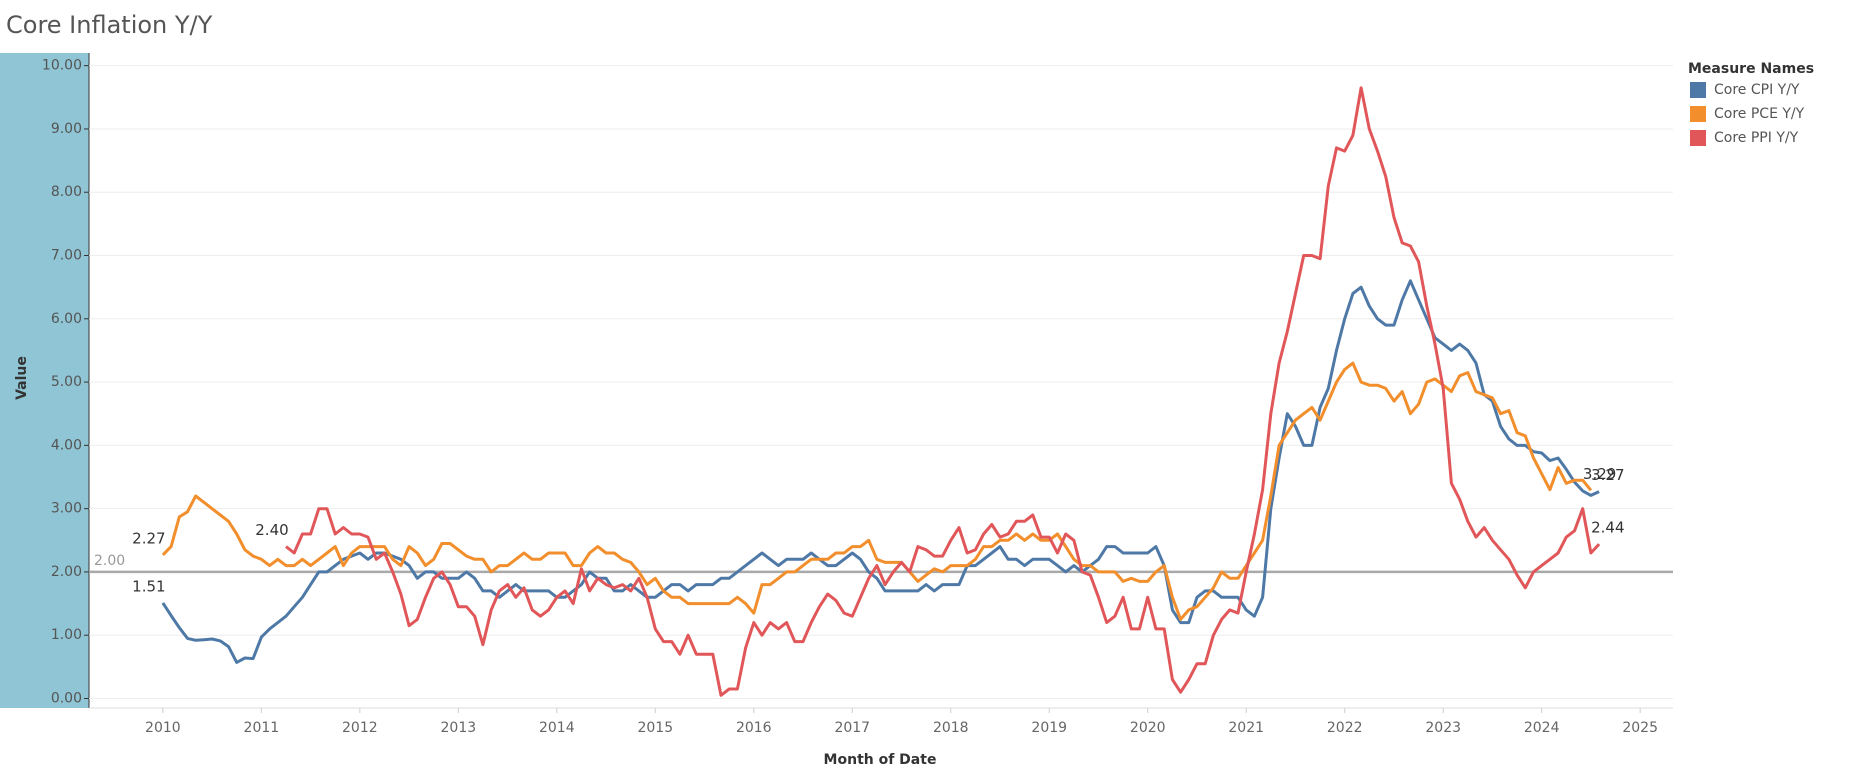 The image size is (1853, 775). What do you see at coordinates (66, 382) in the screenshot?
I see `y-tick-label: 5.00` at bounding box center [66, 382].